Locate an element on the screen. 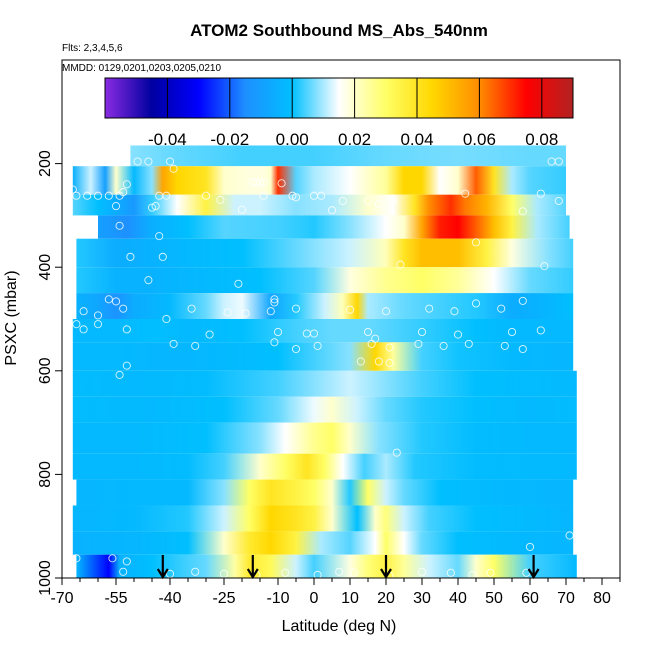  x-tick-label: 10 is located at coordinates (350, 598).